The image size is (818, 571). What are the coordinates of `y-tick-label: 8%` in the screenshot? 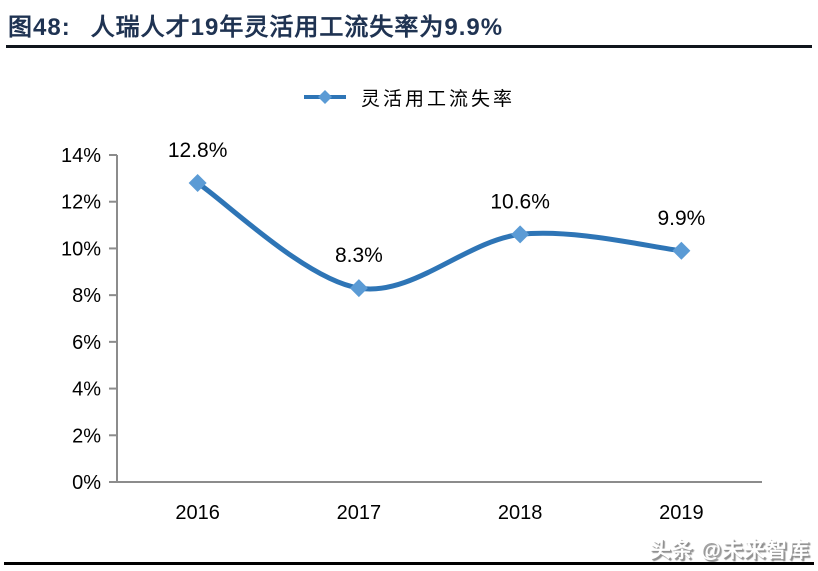 It's located at (86, 296).